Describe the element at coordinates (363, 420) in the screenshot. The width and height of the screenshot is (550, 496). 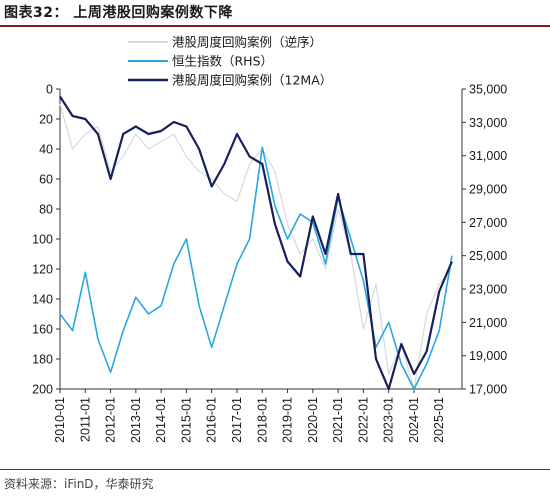
I see `x-tick-label: 2022-01` at that location.